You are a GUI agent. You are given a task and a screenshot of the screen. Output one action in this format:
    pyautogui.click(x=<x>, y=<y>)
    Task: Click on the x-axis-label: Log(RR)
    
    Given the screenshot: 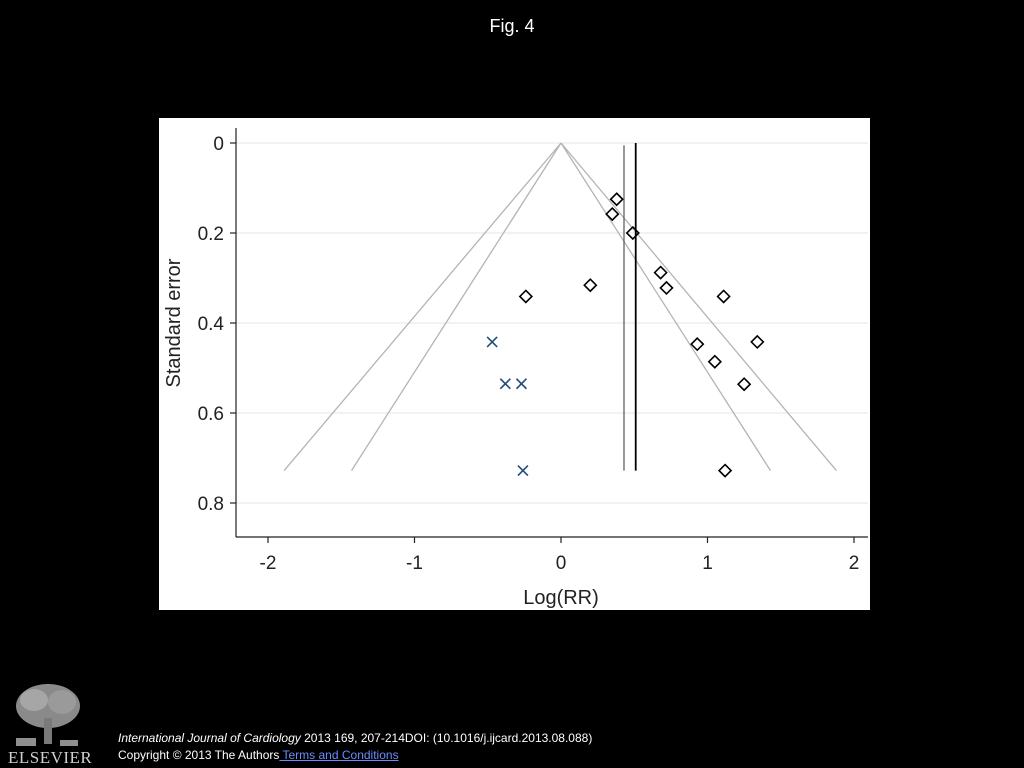 What is the action you would take?
    pyautogui.click(x=561, y=598)
    